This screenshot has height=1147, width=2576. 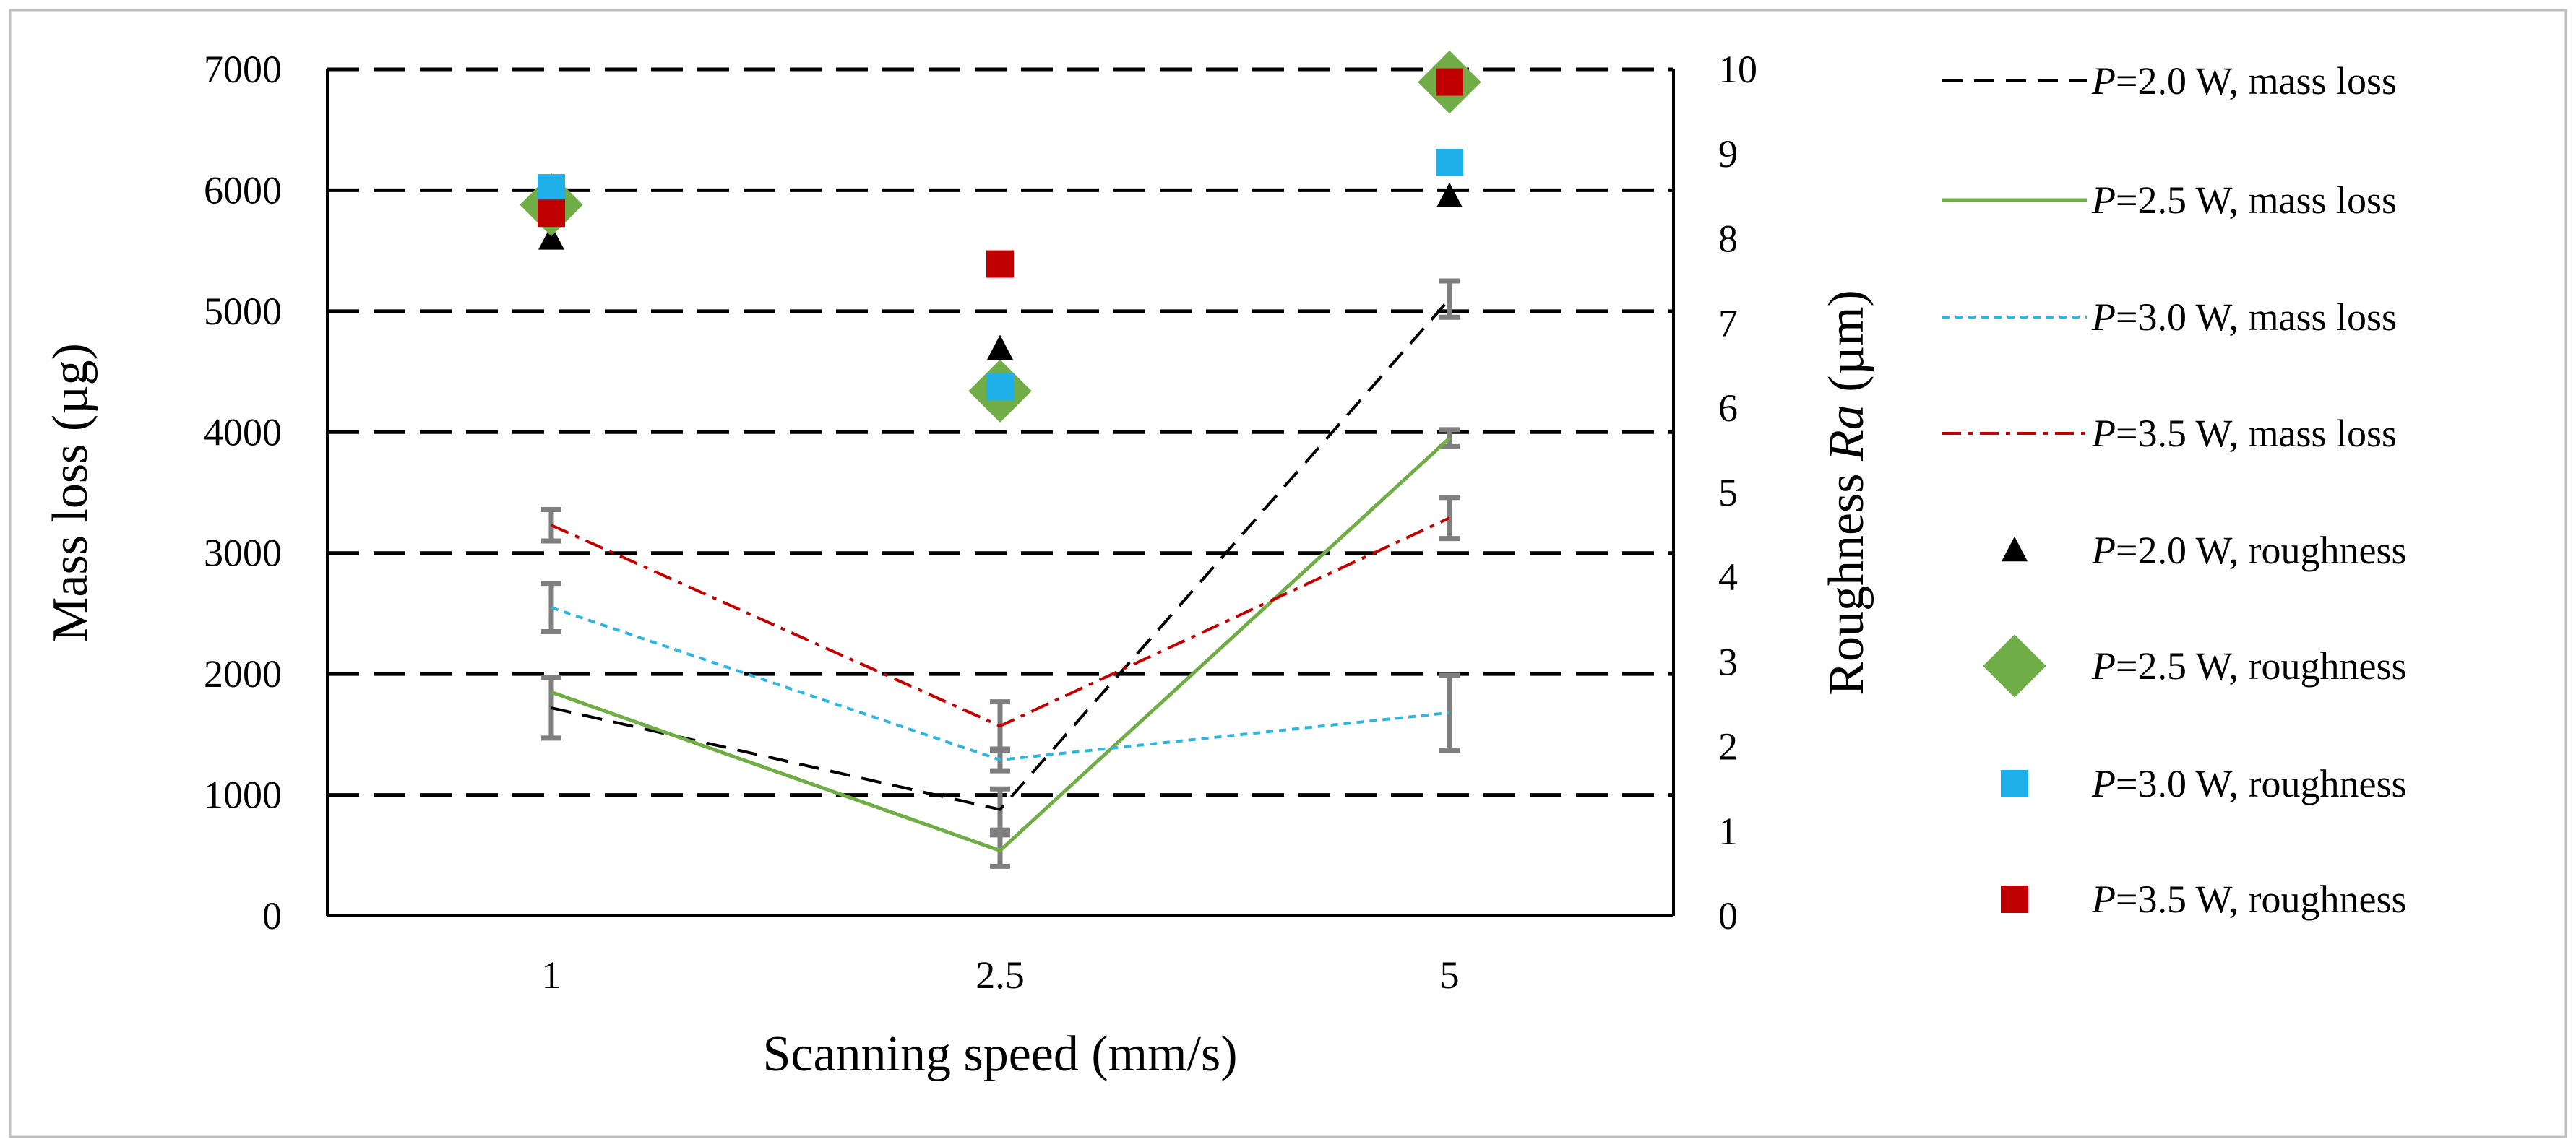 What do you see at coordinates (2261, 666) in the screenshot?
I see `legend-label-rest: =2.5 W, roughness` at bounding box center [2261, 666].